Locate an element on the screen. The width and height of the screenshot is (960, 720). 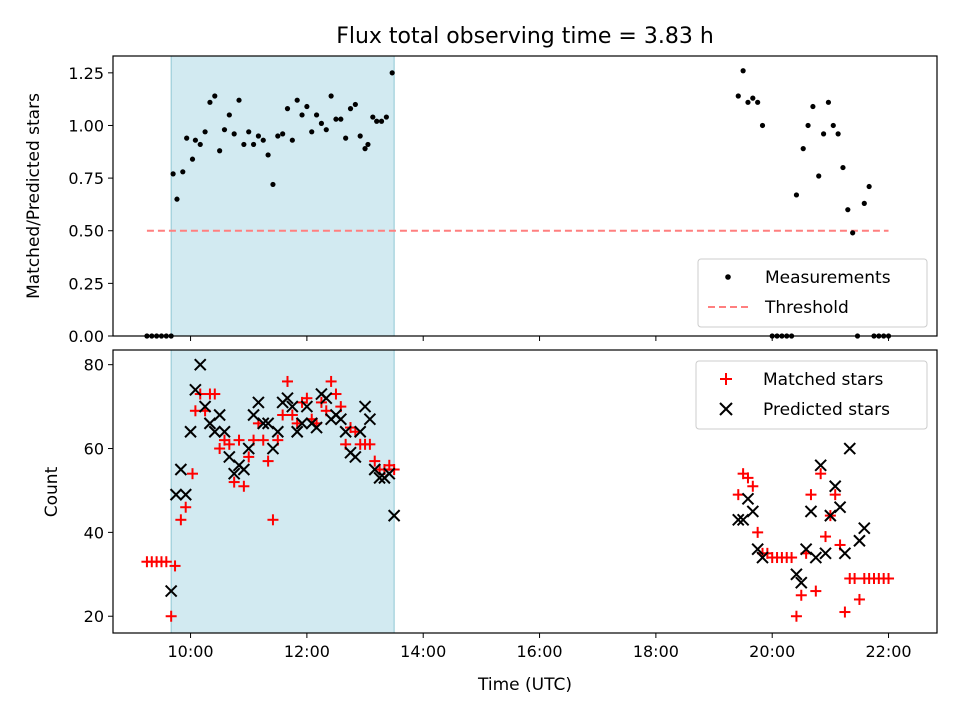
bottom-y-tick-label: 40 is located at coordinates (94, 532).